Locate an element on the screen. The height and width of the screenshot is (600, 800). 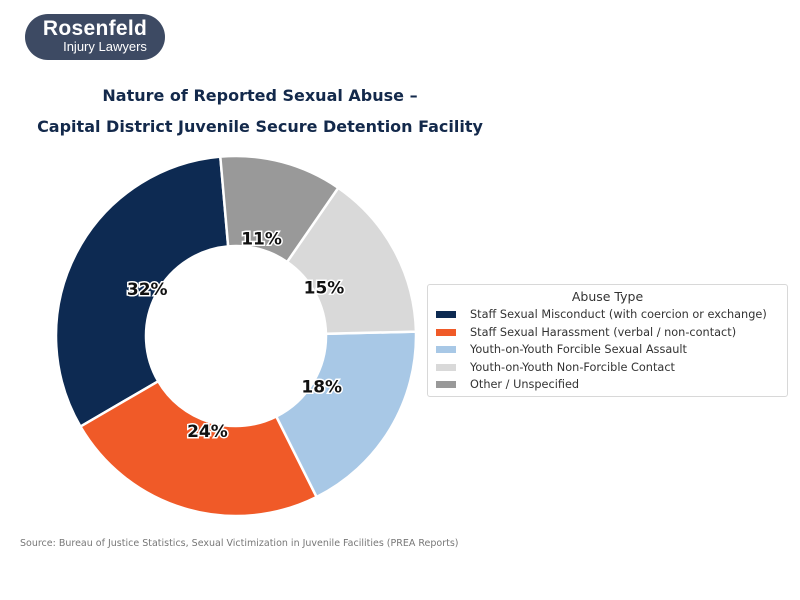
logo: Rosenfeld Injury Lawyers is located at coordinates (95, 37).